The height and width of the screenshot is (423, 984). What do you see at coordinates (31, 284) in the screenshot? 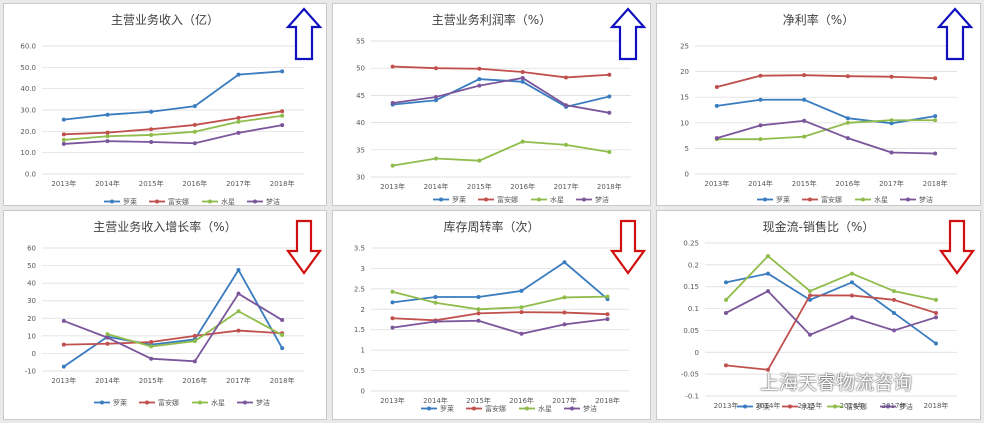
I see `y-tick-label: 40` at bounding box center [31, 284].